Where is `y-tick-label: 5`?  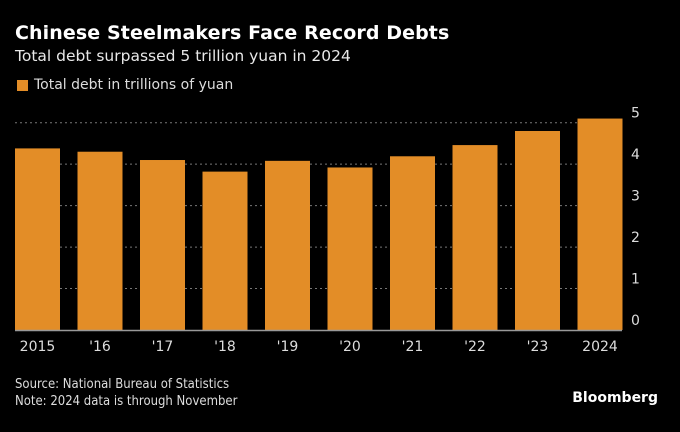 y-tick-label: 5 is located at coordinates (635, 114).